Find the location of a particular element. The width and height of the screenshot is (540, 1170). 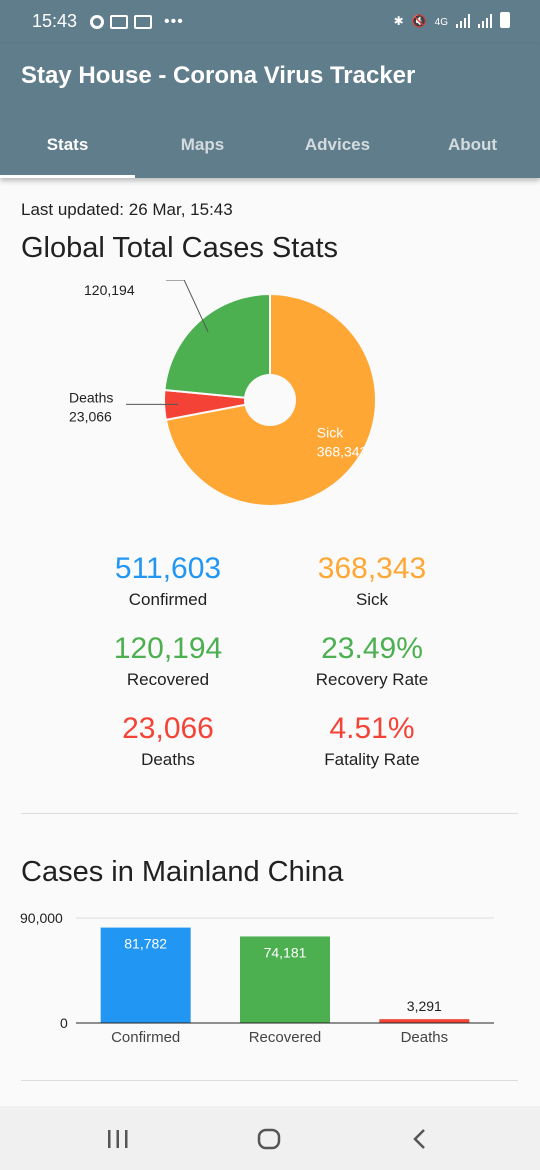

pie-value-deaths: 23,066 is located at coordinates (90, 416).